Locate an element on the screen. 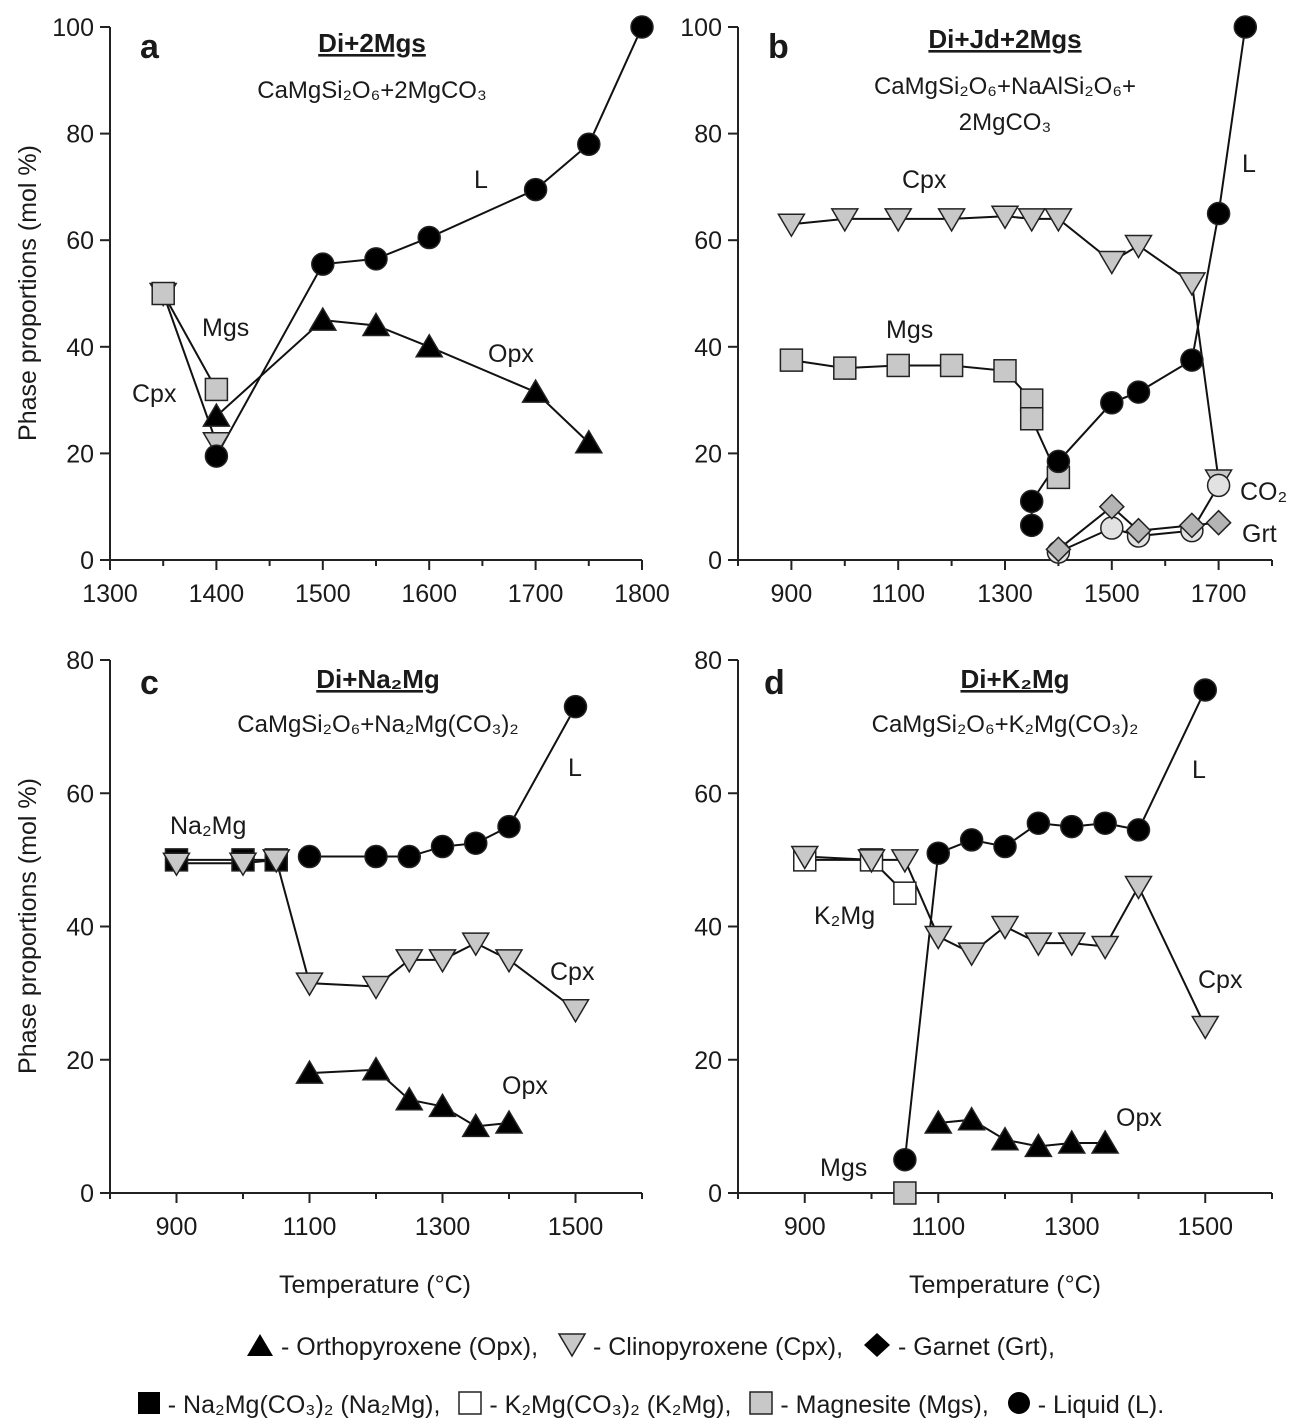 Image resolution: width=1300 pixels, height=1425 pixels. y-tick-label-c: 80 is located at coordinates (80, 661).